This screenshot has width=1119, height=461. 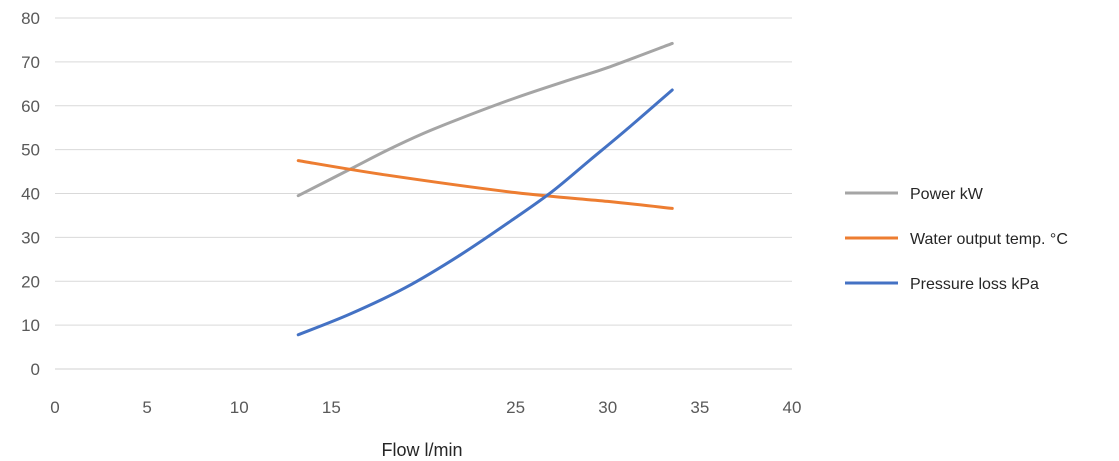 I want to click on y-tick-label: 70, so click(x=30, y=62).